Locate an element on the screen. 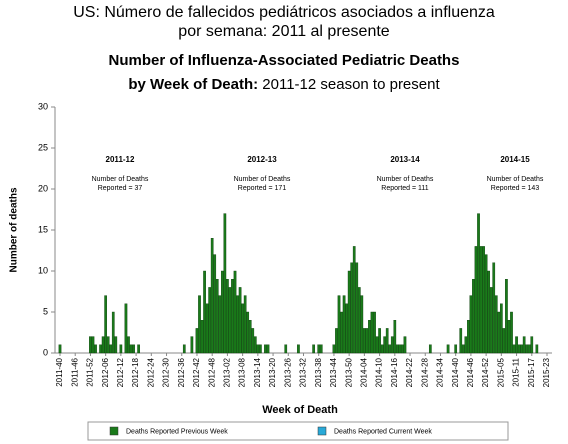 The width and height of the screenshot is (568, 444). y-tick-label: 10 is located at coordinates (43, 270).